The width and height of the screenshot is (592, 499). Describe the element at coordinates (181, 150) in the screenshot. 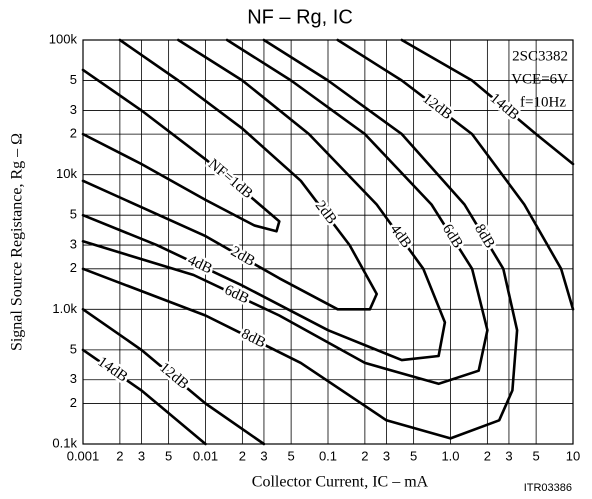

I see `contour-line` at that location.